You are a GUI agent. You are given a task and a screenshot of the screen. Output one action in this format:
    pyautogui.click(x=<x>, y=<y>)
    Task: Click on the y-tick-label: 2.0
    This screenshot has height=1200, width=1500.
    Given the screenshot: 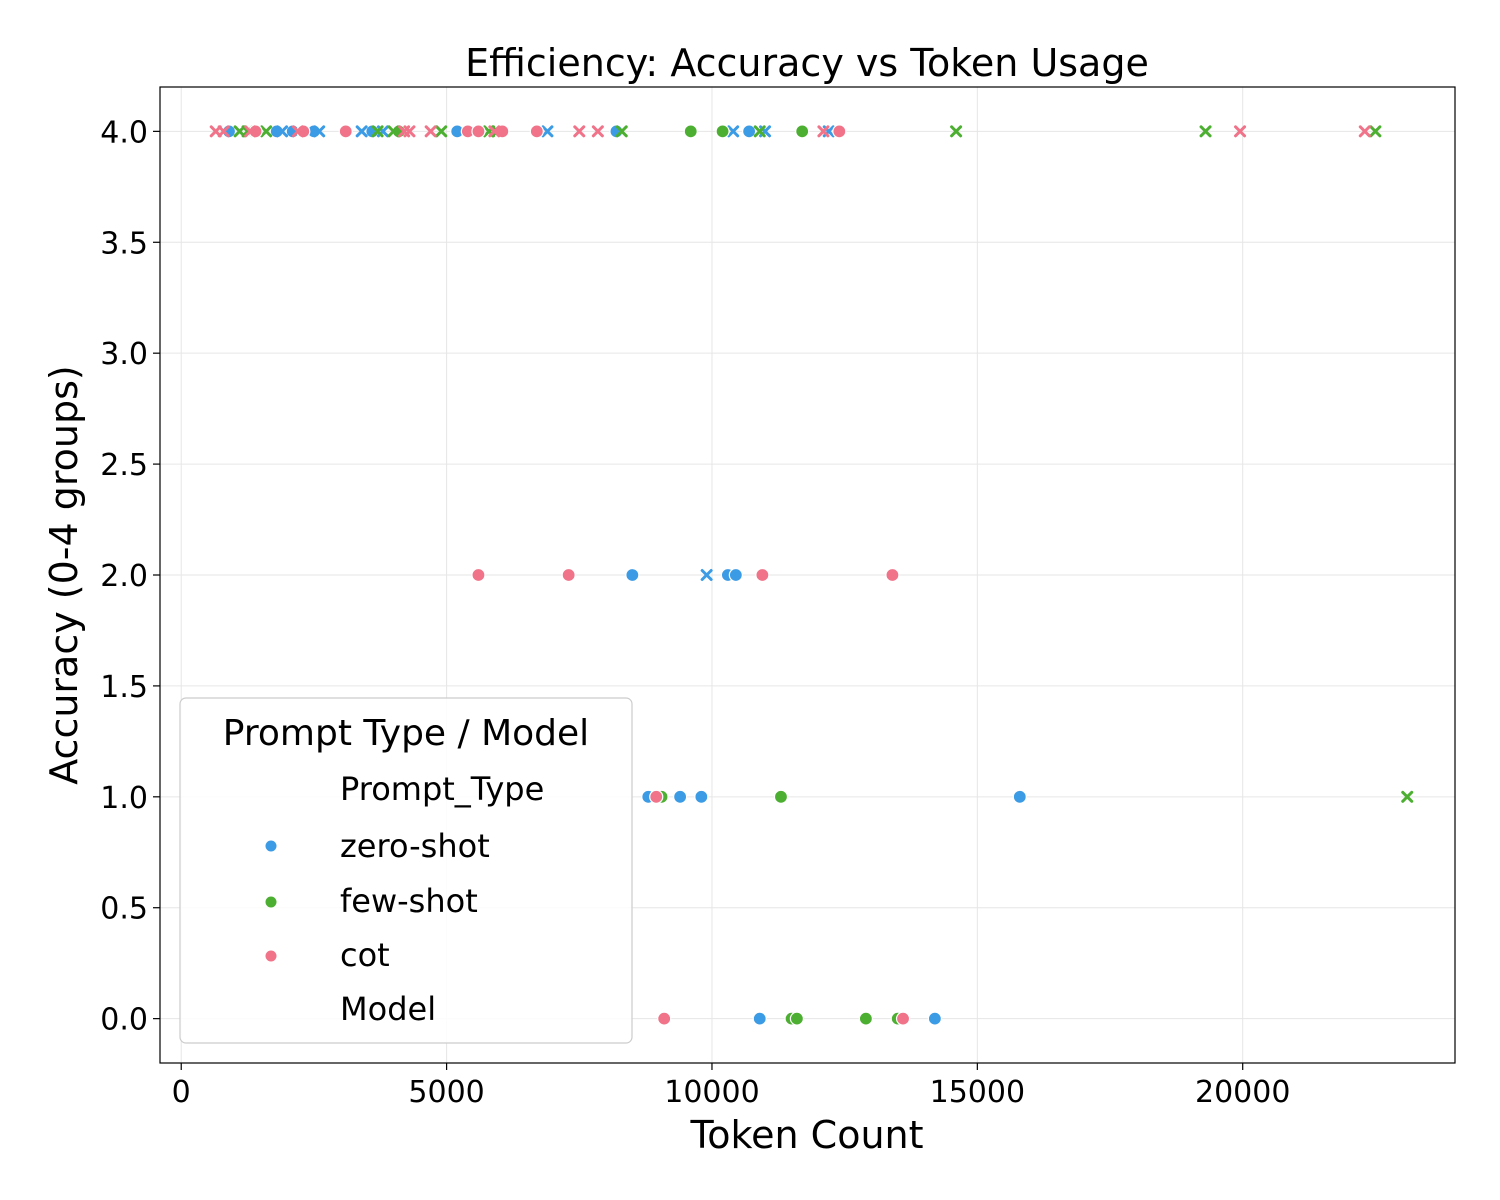 What is the action you would take?
    pyautogui.click(x=124, y=576)
    